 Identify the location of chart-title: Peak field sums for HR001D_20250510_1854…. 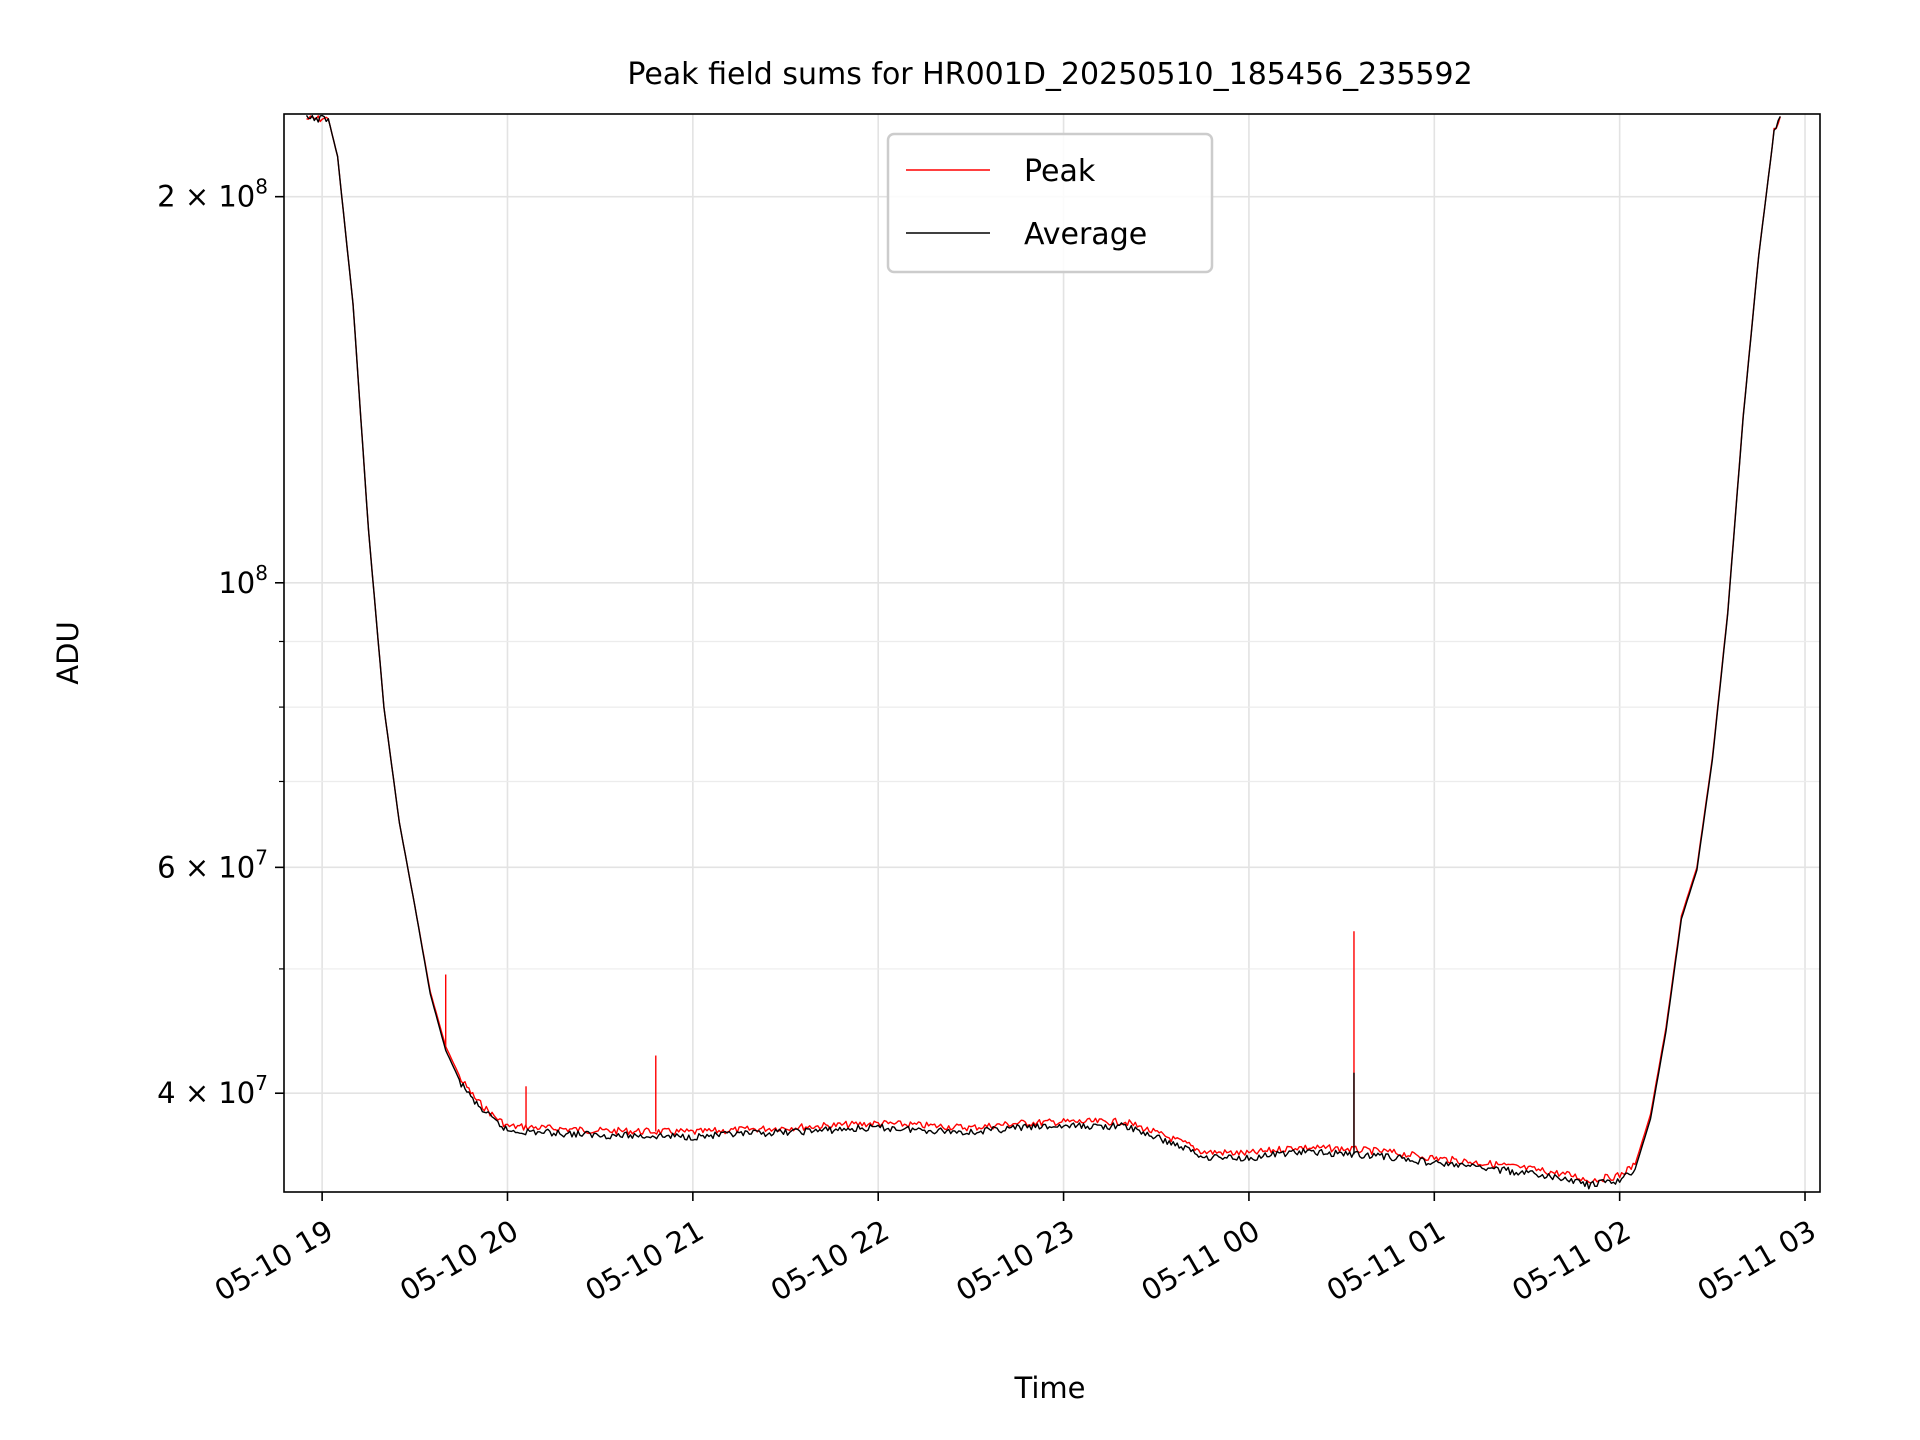
(1049, 74).